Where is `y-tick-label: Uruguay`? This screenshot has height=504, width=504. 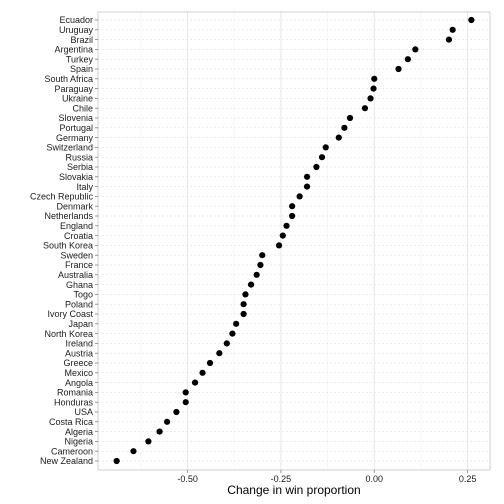 y-tick-label: Uruguay is located at coordinates (76, 30).